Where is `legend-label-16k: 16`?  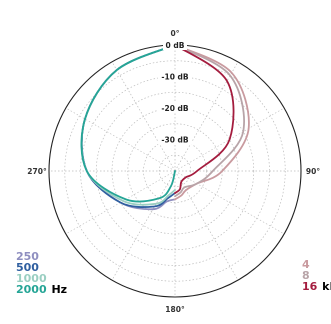
legend-label-16k: 16 is located at coordinates (310, 286).